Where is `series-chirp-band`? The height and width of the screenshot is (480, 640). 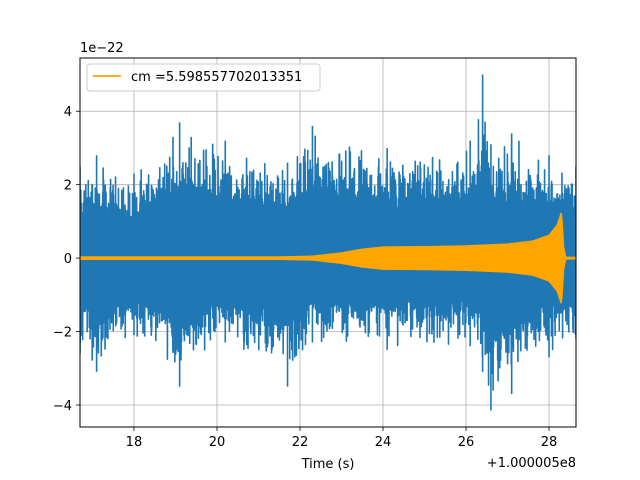
series-chirp-band is located at coordinates (328, 258).